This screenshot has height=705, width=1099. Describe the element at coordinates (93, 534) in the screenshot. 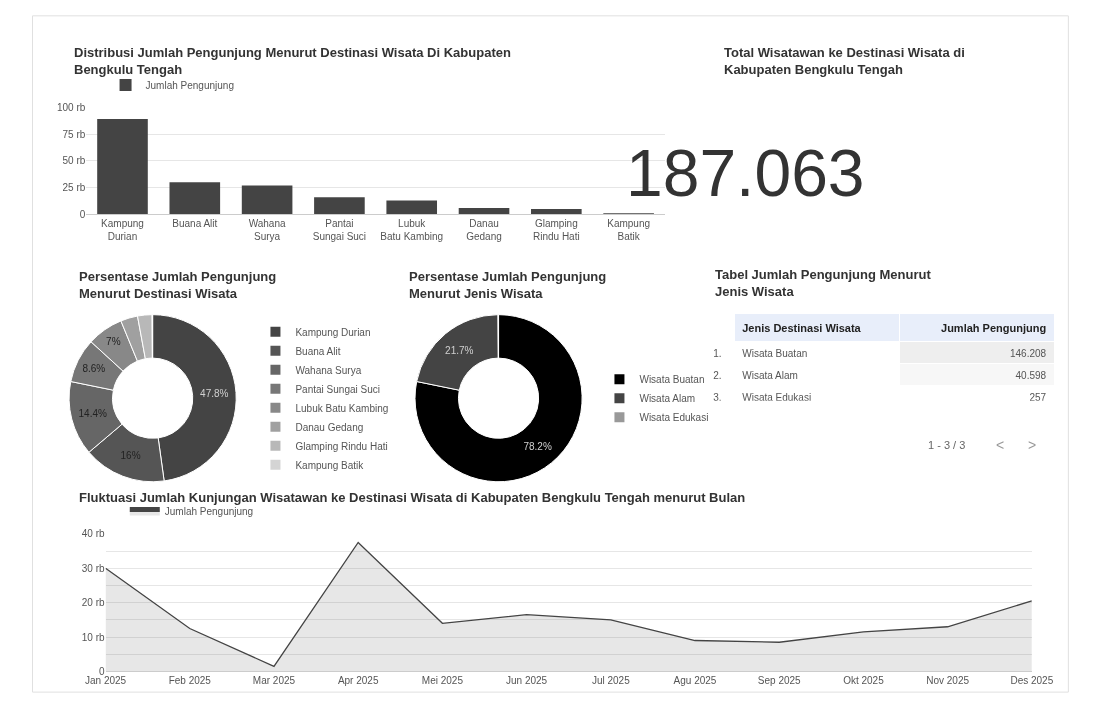

I see `y-tick-label: 40 rb` at that location.